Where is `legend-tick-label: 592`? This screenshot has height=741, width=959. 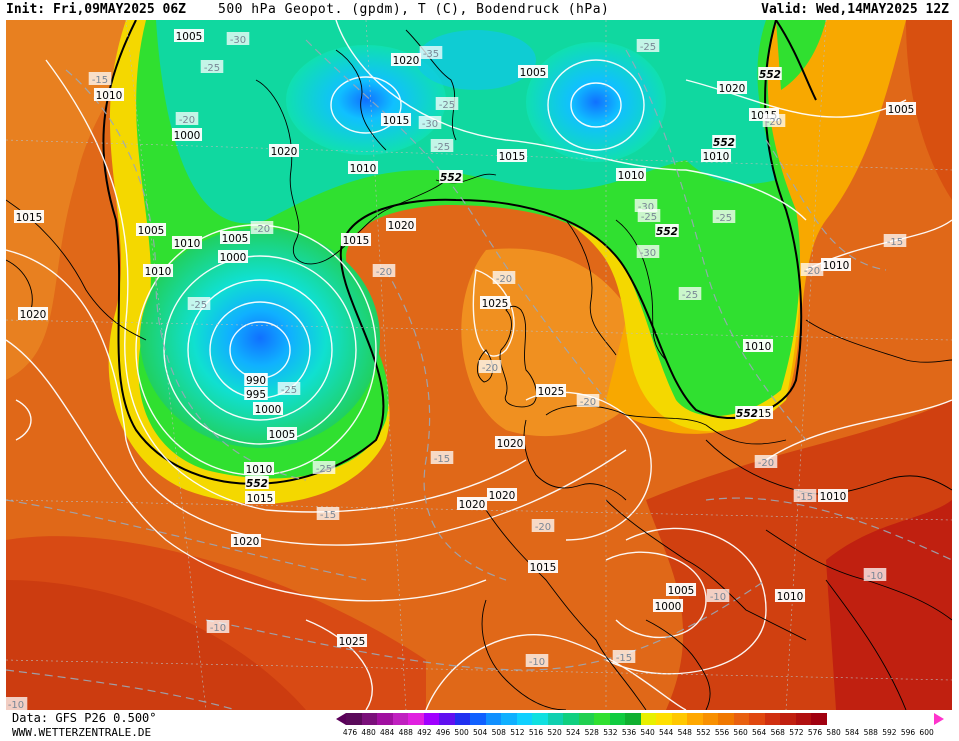 legend-tick-label: 592 is located at coordinates (889, 732).